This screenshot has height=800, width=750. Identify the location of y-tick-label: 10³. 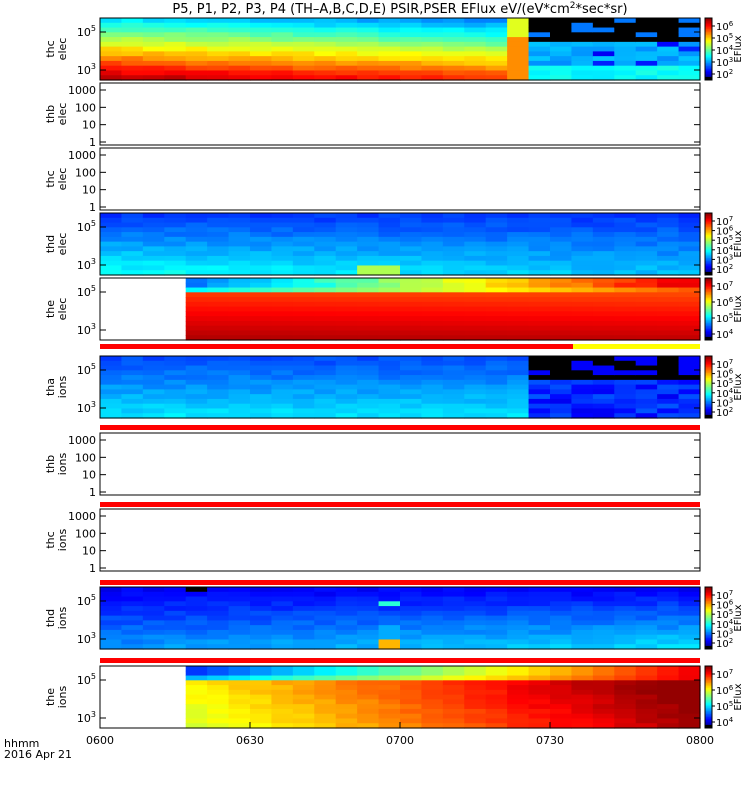
(86, 264).